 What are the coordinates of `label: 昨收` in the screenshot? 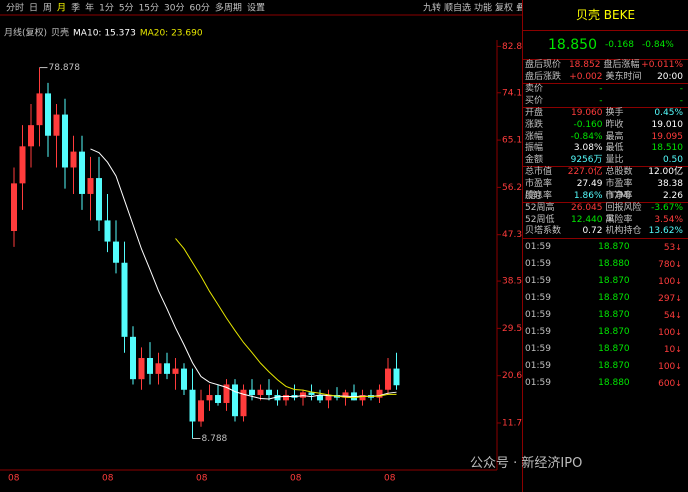 It's located at (614, 124).